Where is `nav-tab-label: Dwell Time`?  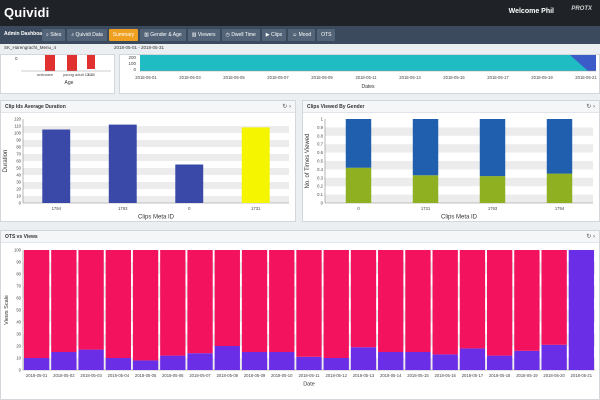 nav-tab-label: Dwell Time is located at coordinates (243, 35).